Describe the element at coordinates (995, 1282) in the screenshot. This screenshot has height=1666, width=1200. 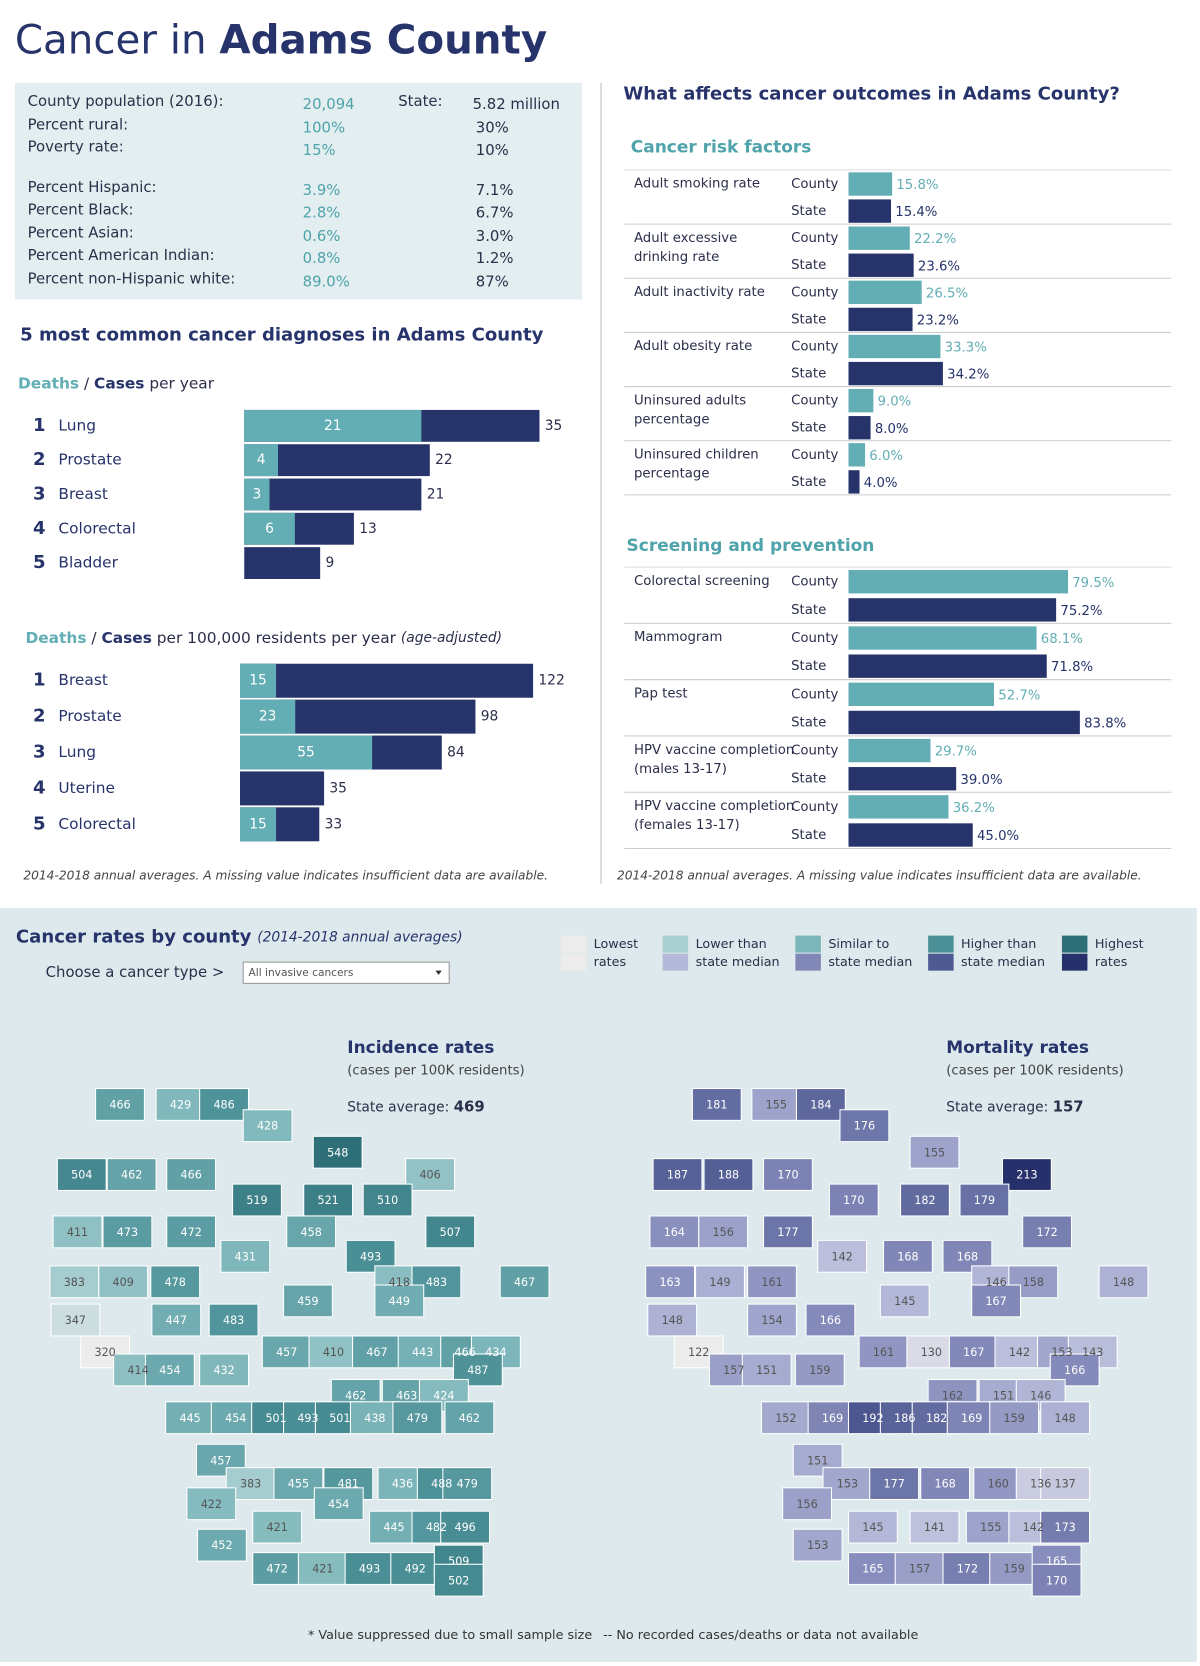
I see `county-value: 146` at that location.